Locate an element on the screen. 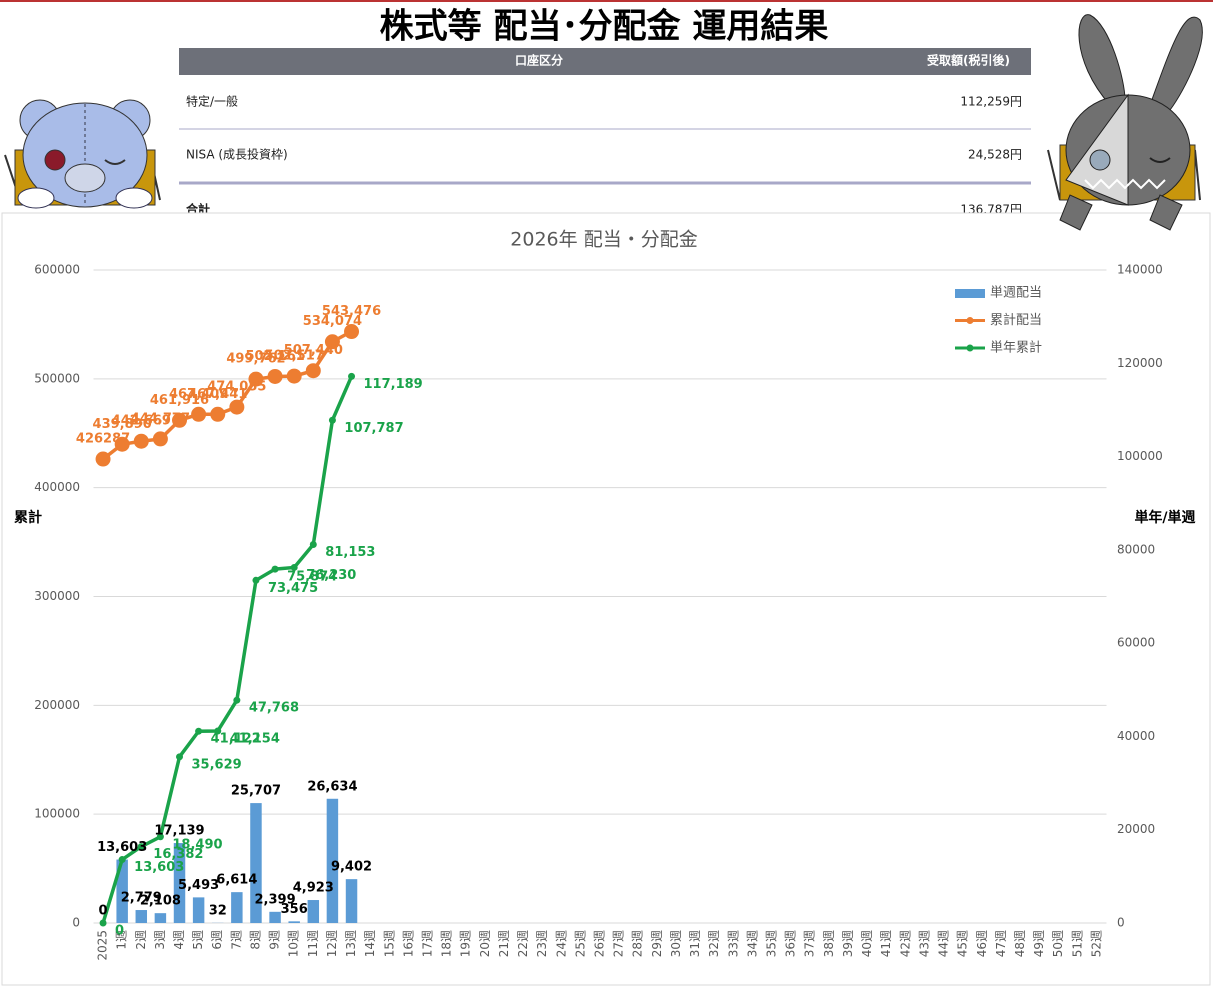 The image size is (1213, 986). data-label: 0 is located at coordinates (119, 931).